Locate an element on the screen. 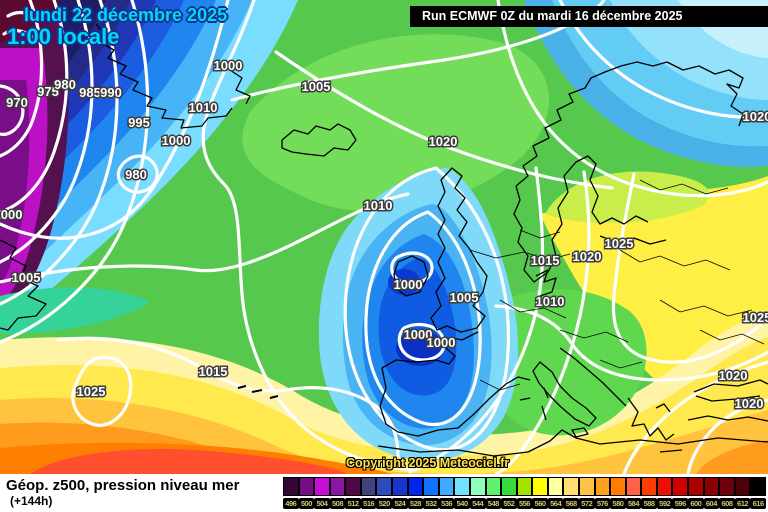 The width and height of the screenshot is (768, 512). colorbar-step: 580 is located at coordinates (618, 493).